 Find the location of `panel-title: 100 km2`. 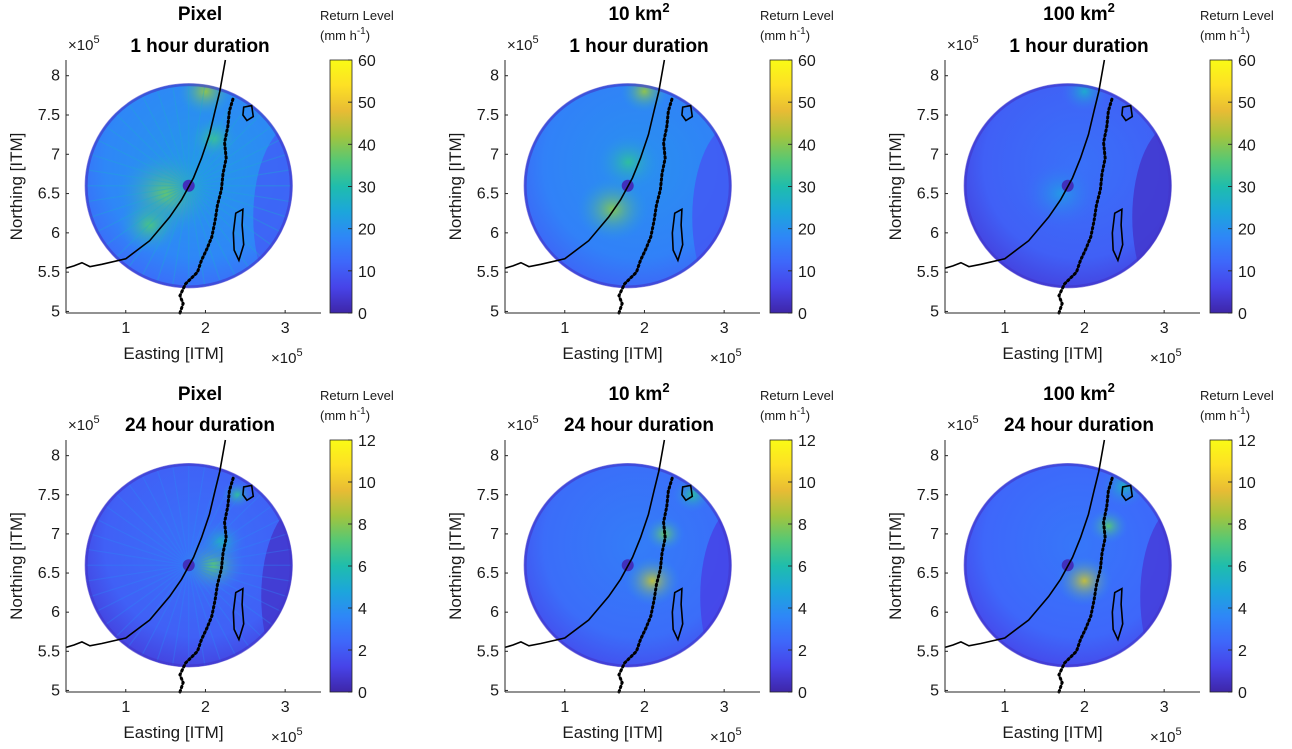

panel-title: 100 km2 is located at coordinates (1079, 12).